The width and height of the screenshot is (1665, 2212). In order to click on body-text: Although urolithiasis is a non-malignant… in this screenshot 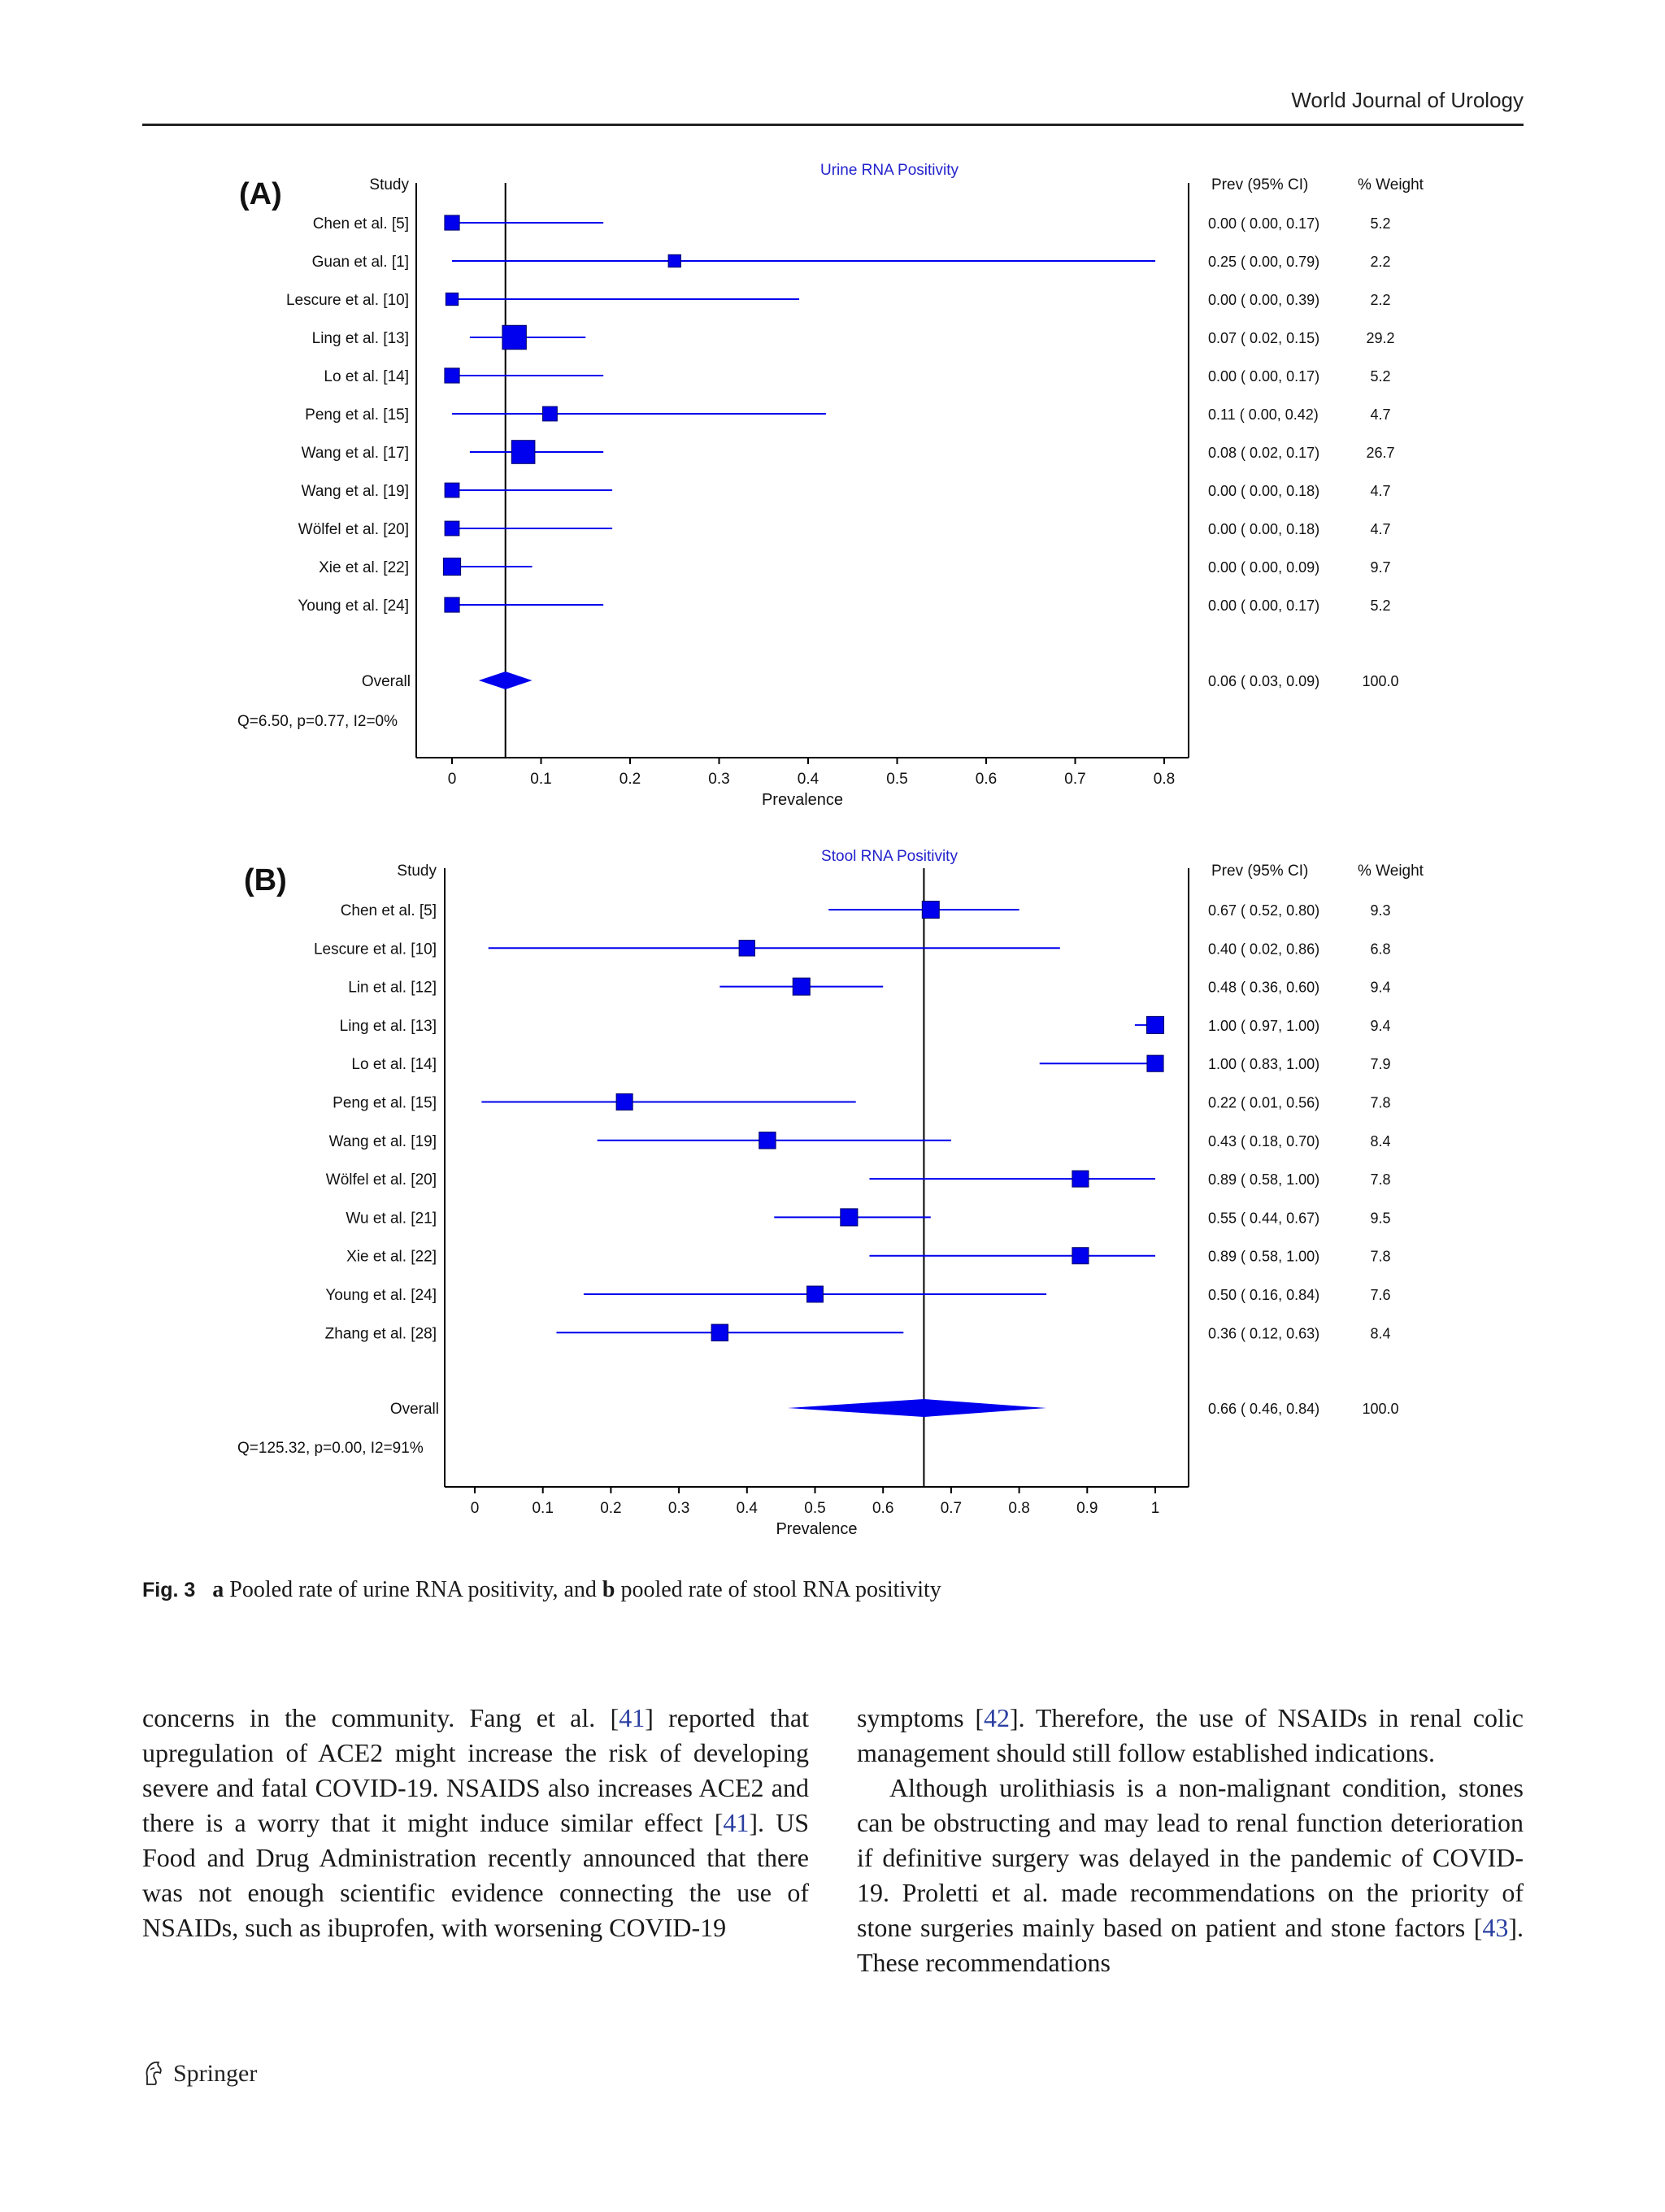, I will do `click(1190, 1857)`.